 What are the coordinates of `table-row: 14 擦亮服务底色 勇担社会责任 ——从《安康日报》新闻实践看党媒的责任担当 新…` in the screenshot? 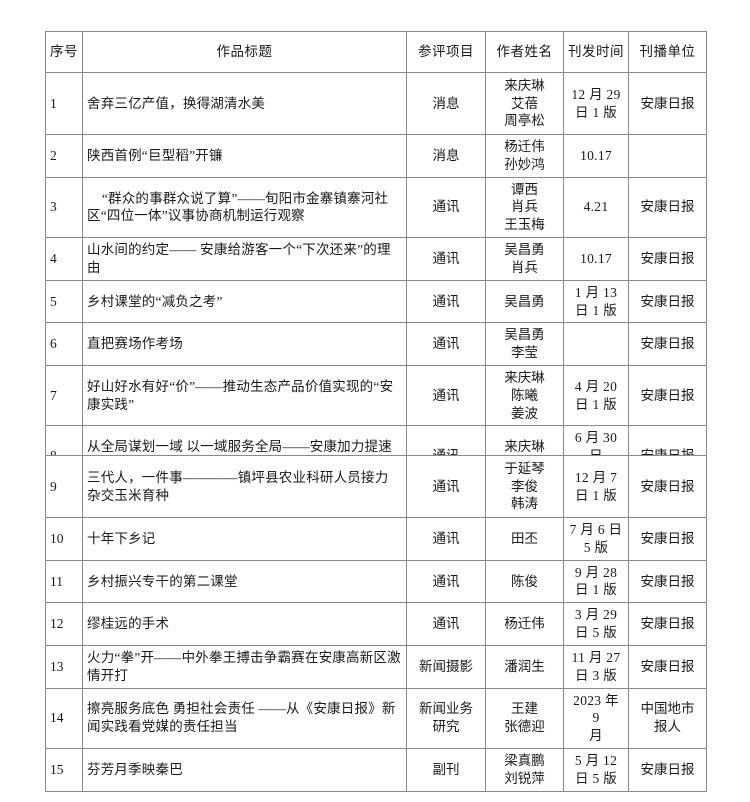 It's located at (376, 718).